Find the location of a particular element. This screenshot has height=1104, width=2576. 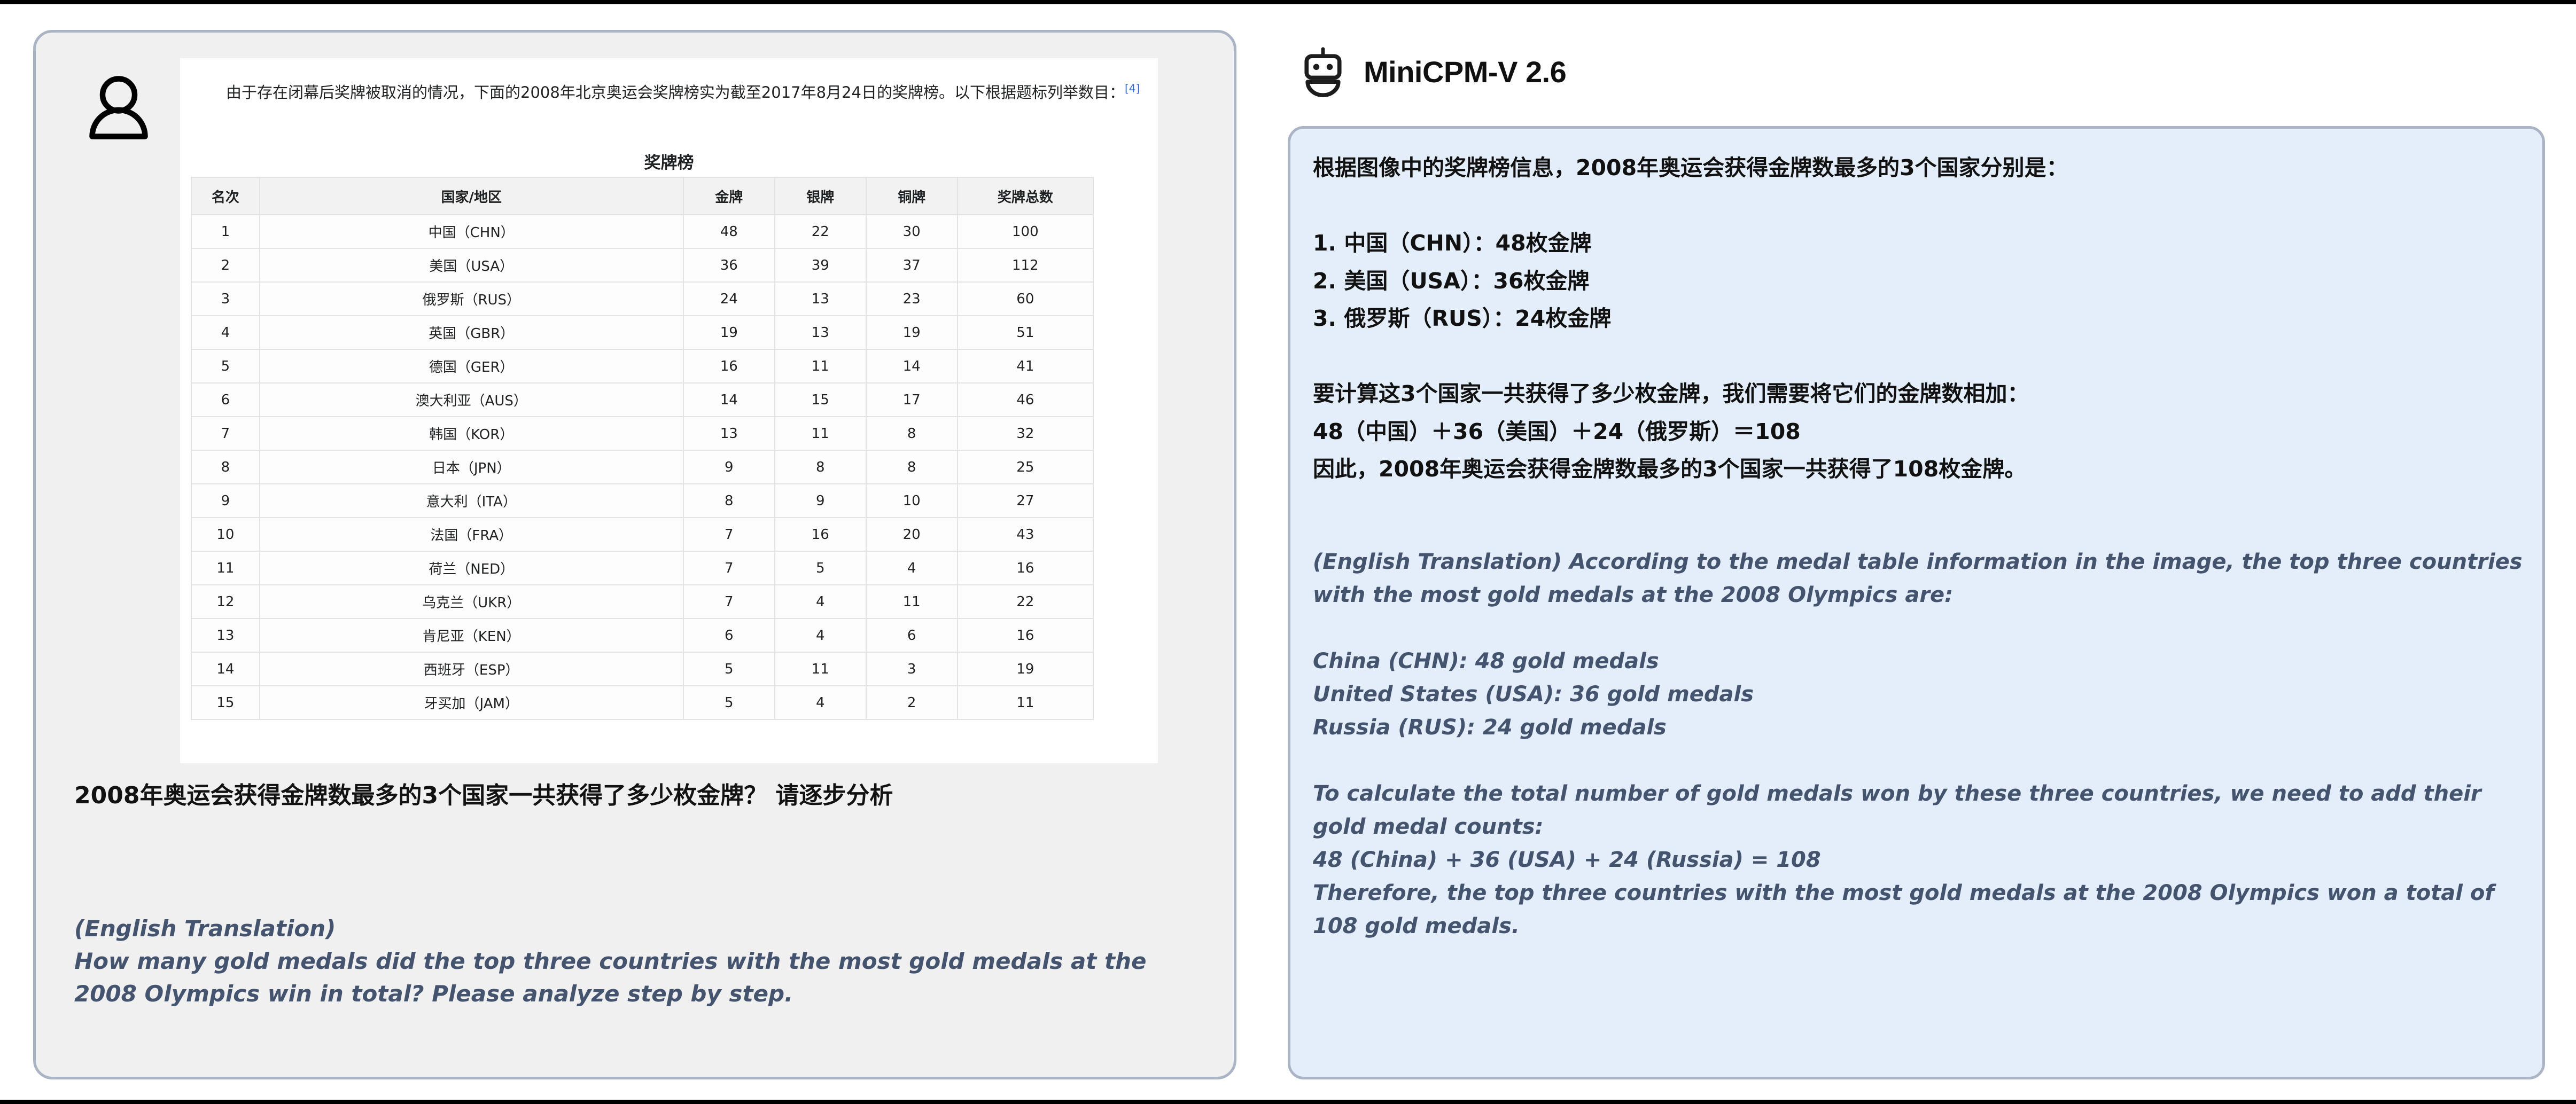

citation-link: [4] is located at coordinates (1132, 88).